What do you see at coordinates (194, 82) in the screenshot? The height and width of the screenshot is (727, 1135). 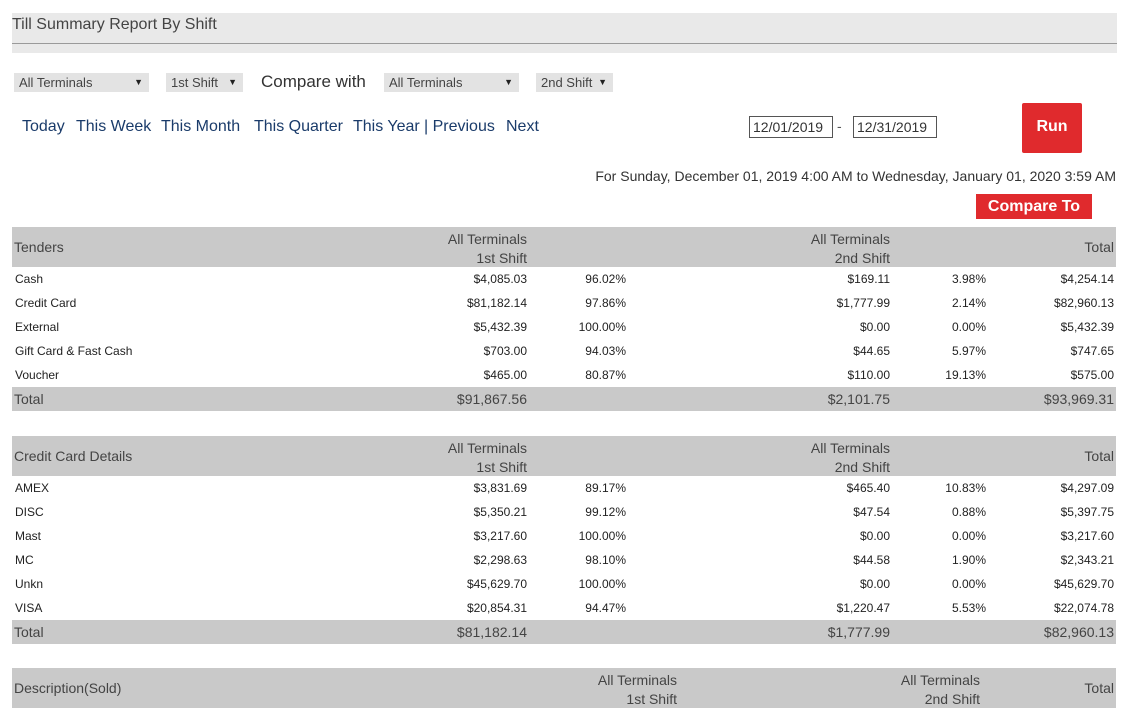 I see `shift-select-a-value: 1st Shift` at bounding box center [194, 82].